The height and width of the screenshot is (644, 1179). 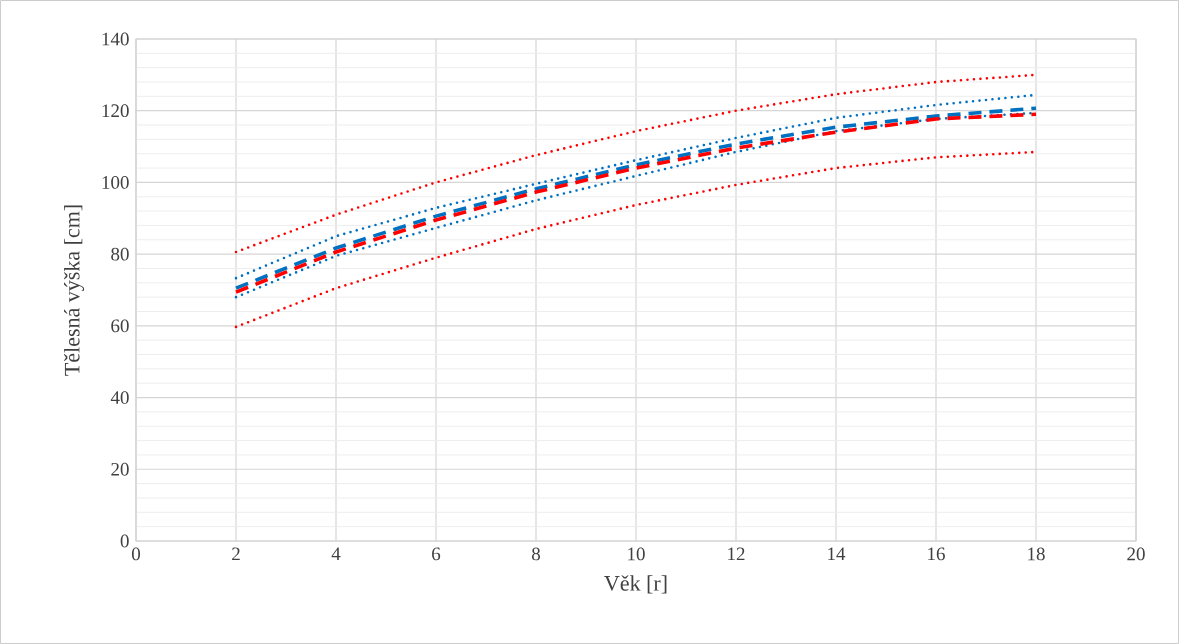 I want to click on x-tick-label: 0, so click(x=136, y=554).